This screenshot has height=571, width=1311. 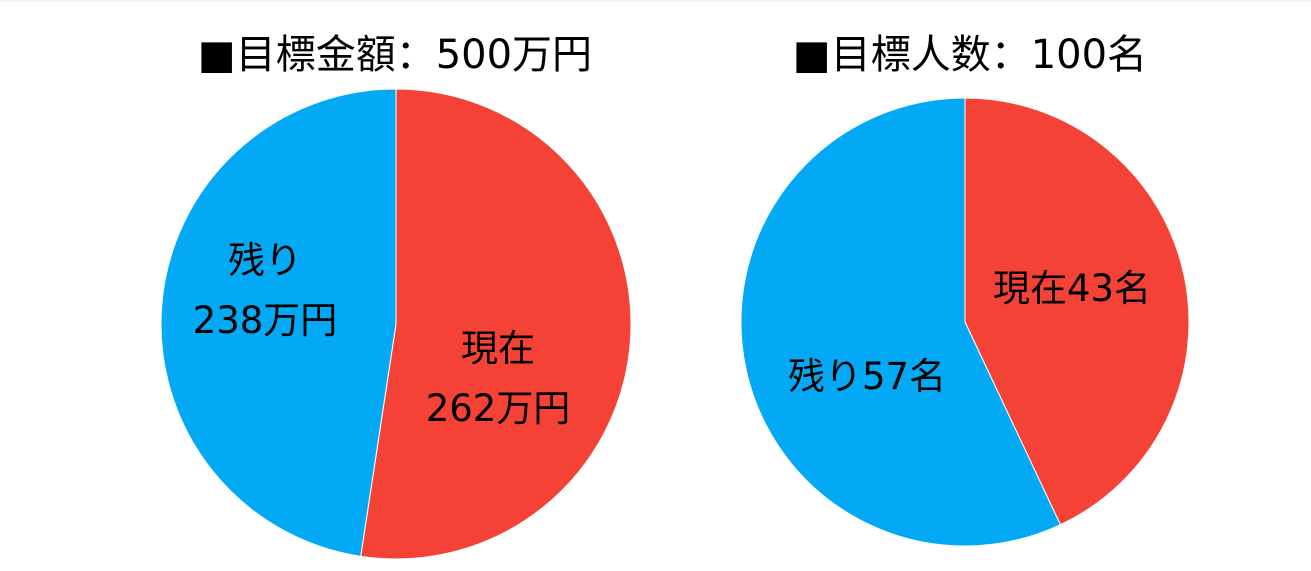 I want to click on slice-label: 現在43名, so click(x=1072, y=288).